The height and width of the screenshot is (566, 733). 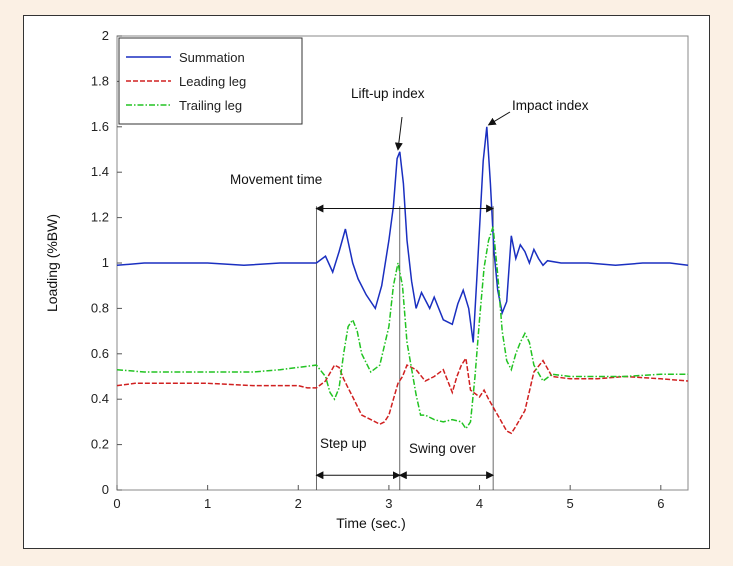 I want to click on x-tick-label: 4, so click(x=479, y=503).